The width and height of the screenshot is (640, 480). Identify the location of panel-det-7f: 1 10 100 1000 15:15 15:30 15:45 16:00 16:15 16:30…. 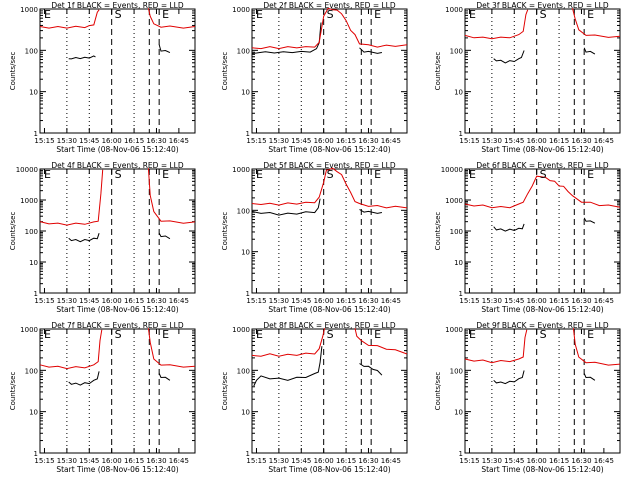
(102, 397).